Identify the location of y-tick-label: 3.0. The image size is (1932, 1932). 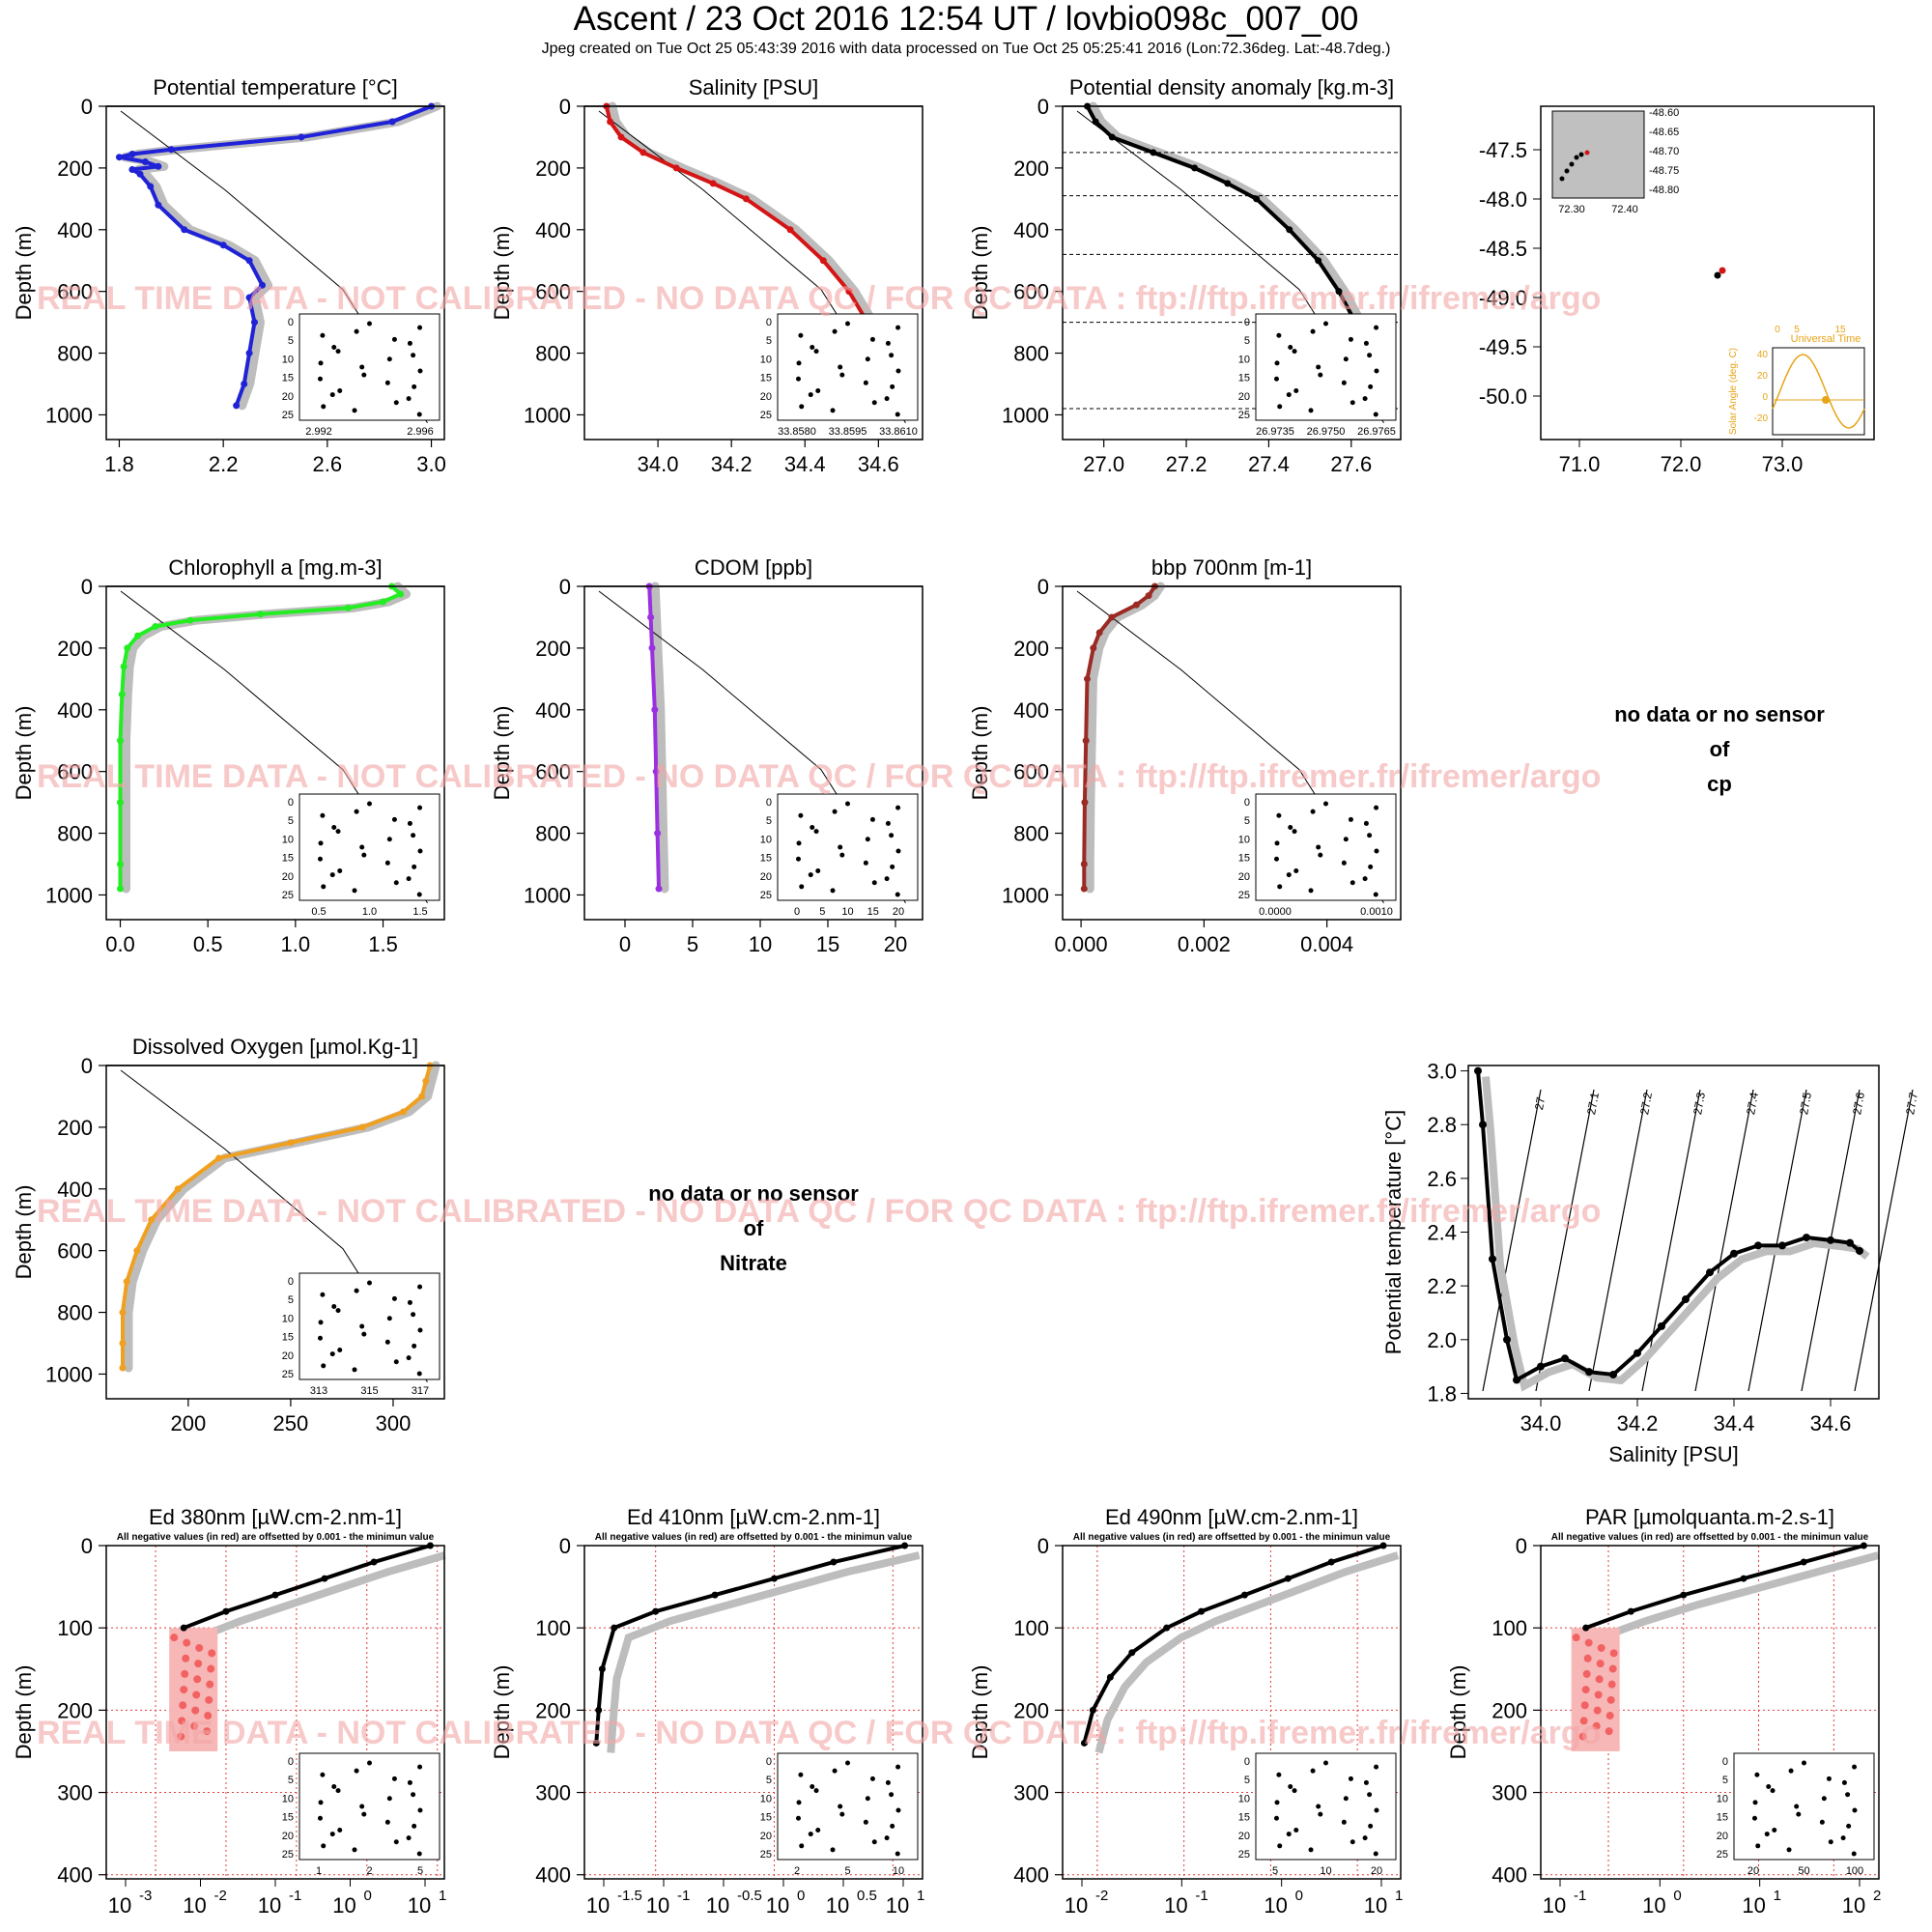
(1442, 1072).